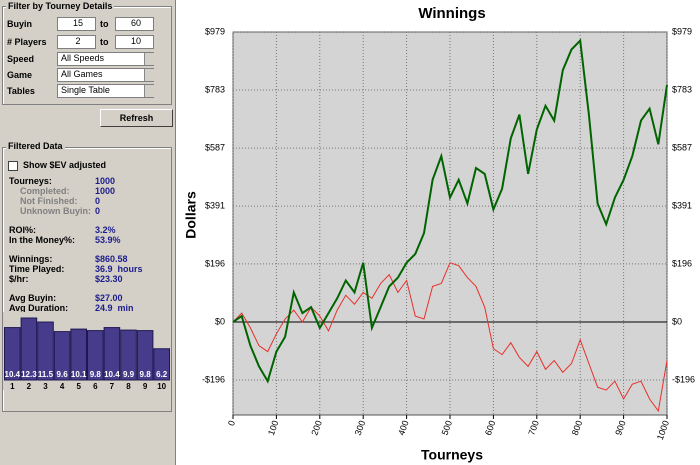 This screenshot has height=465, width=700. What do you see at coordinates (105, 75) in the screenshot?
I see `select: All Games` at bounding box center [105, 75].